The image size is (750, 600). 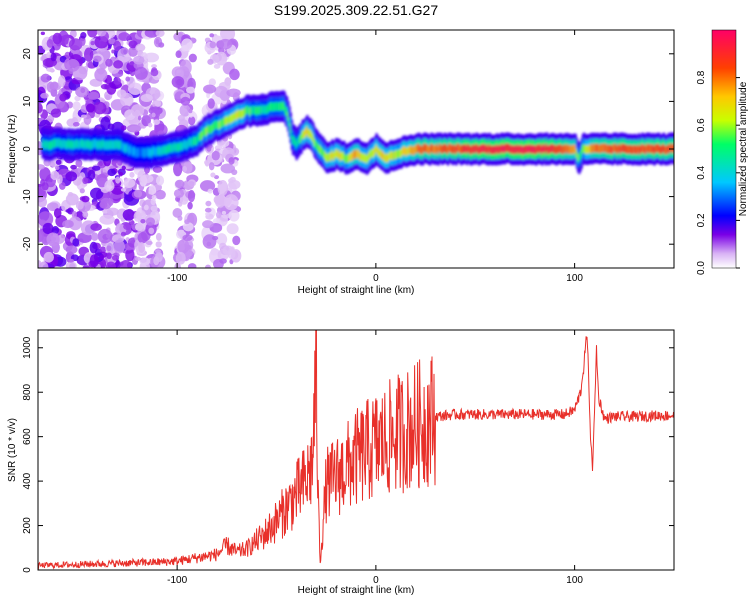 I want to click on colorbar-label: Normalized spectral amplitude, so click(x=743, y=148).